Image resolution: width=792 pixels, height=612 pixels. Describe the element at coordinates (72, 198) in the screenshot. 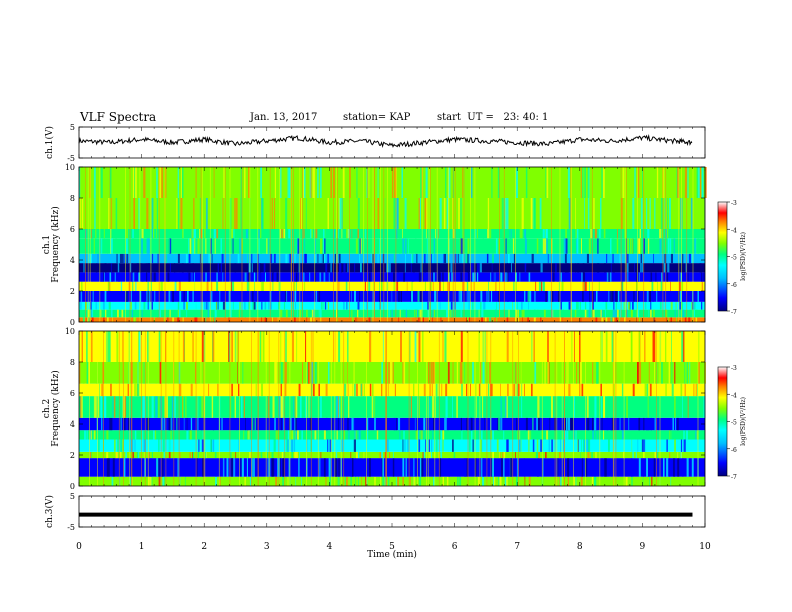

I see `y-tick-label: 8` at that location.